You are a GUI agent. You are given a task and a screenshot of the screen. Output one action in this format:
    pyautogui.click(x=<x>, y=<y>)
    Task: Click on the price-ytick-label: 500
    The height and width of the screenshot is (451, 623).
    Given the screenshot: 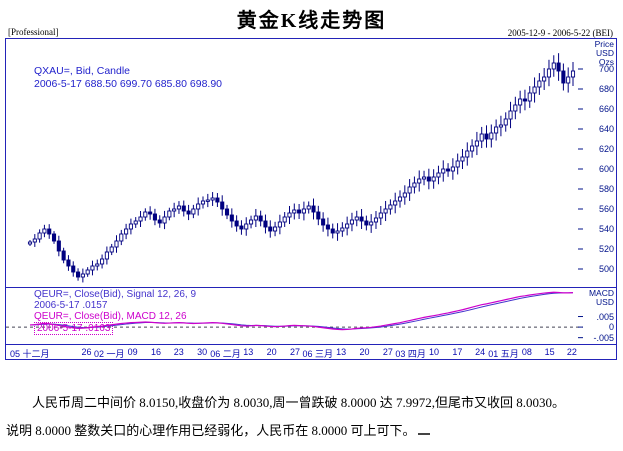 What is the action you would take?
    pyautogui.click(x=606, y=269)
    